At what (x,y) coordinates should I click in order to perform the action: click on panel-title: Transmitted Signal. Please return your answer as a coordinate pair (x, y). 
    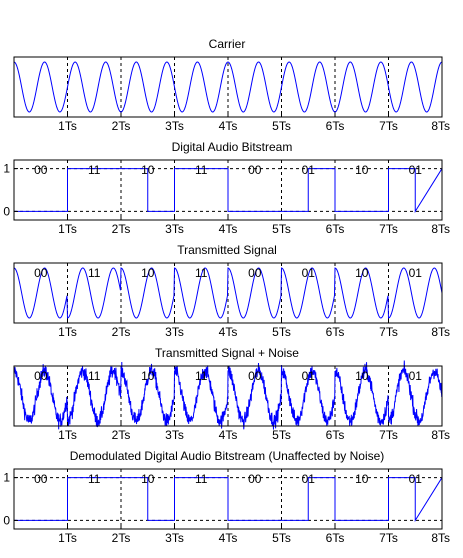
    Looking at the image, I should click on (227, 250).